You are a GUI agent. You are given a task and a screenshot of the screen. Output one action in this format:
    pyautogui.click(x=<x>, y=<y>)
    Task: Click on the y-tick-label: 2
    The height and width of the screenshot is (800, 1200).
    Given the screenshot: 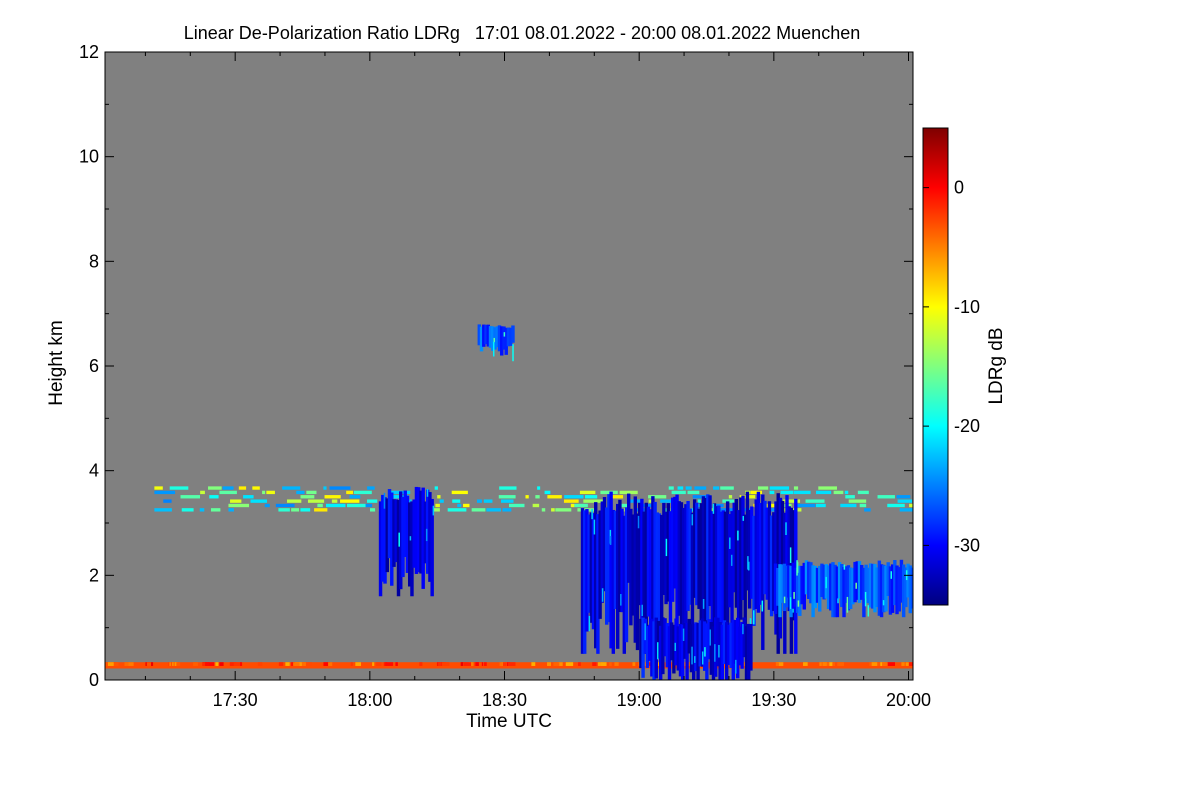 What is the action you would take?
    pyautogui.click(x=94, y=575)
    